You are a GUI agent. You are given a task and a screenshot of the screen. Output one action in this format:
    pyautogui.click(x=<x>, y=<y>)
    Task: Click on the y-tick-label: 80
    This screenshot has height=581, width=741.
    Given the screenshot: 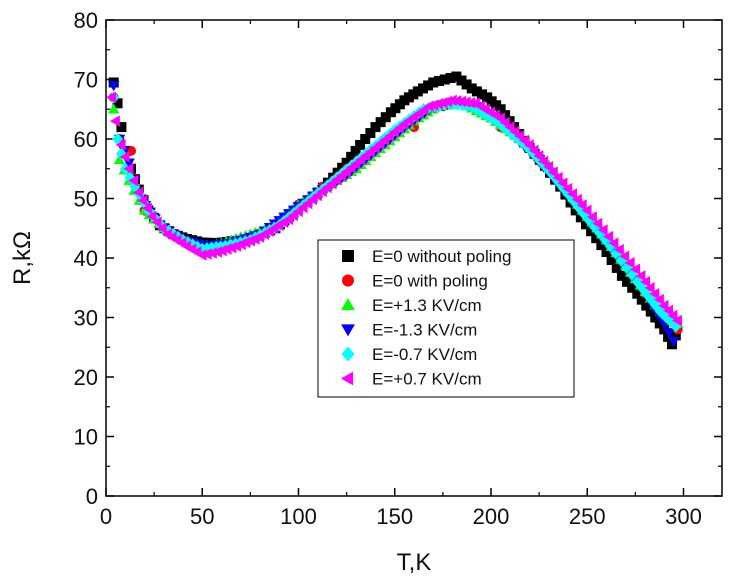 What is the action you would take?
    pyautogui.click(x=86, y=20)
    